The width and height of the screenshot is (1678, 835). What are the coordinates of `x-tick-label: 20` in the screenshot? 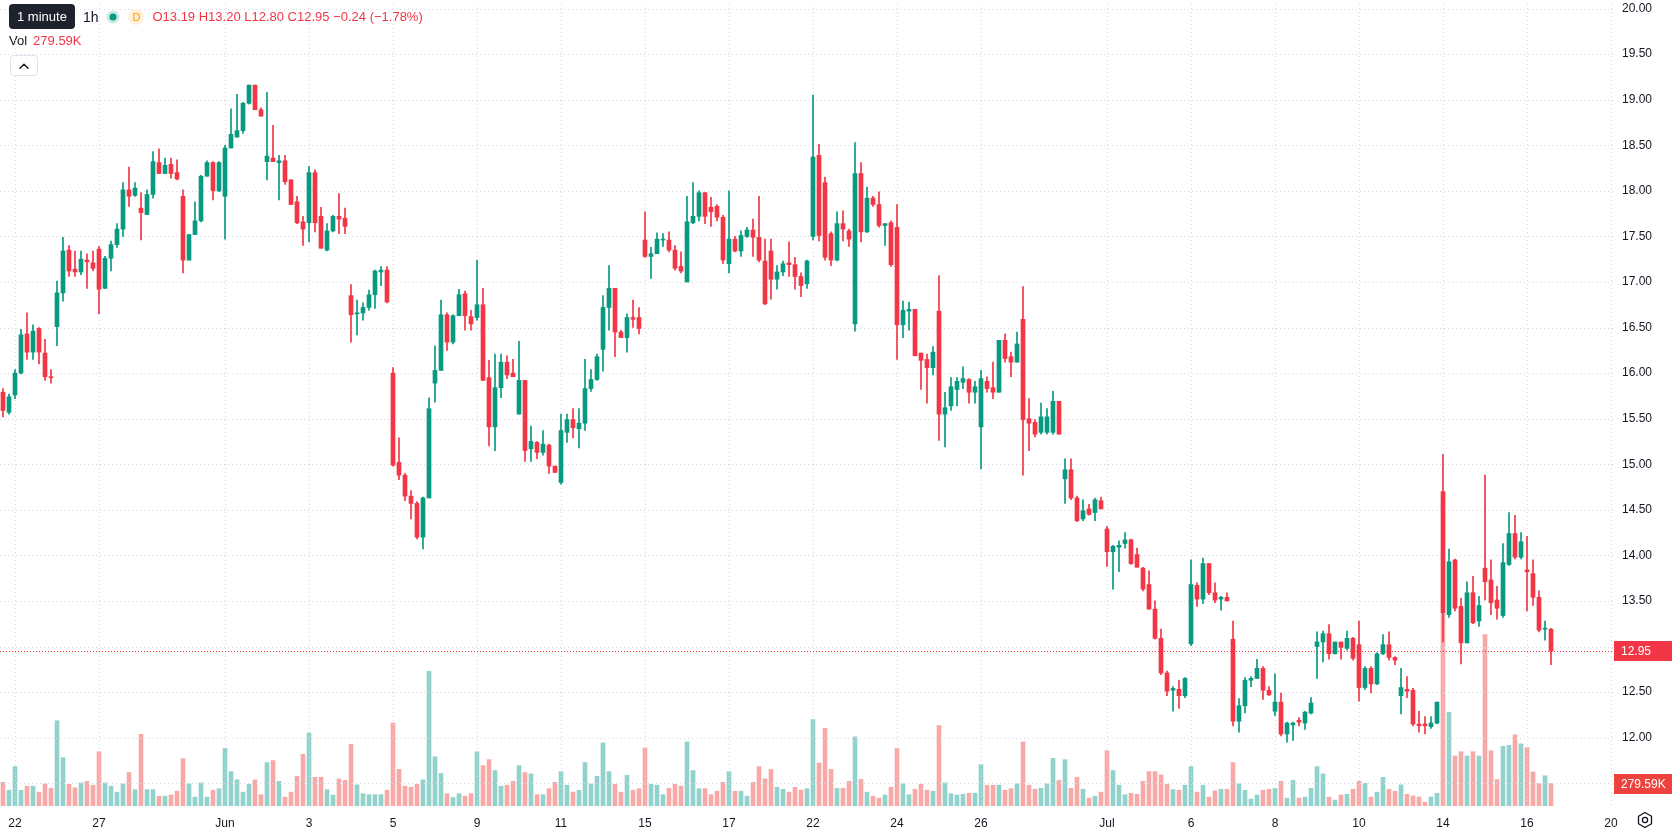 It's located at (1611, 822).